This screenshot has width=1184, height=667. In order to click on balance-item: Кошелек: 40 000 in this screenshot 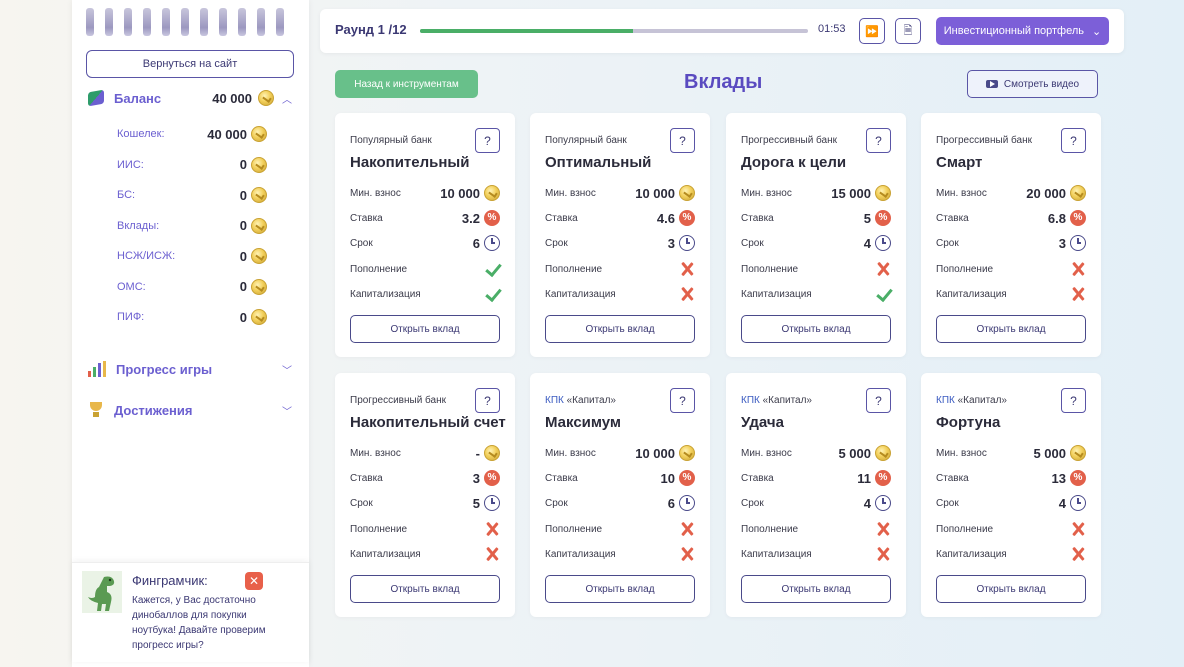, I will do `click(192, 134)`.